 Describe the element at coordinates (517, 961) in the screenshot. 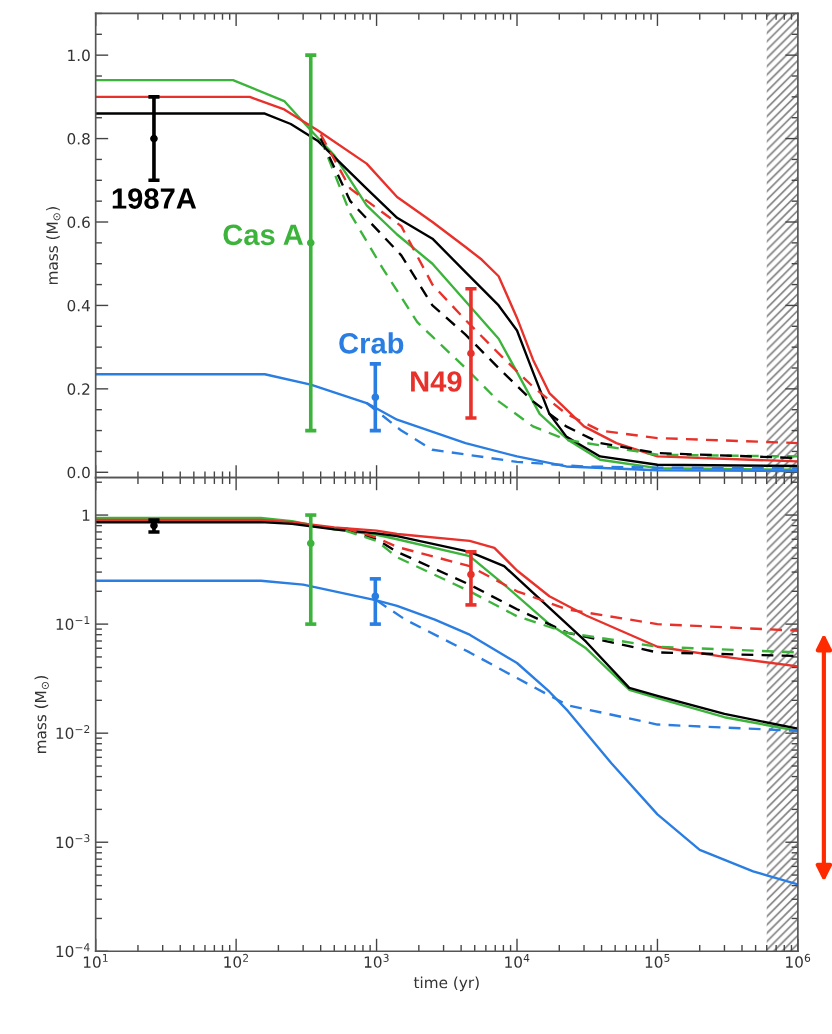

I see `x-tick-label: 10$^{4}$` at that location.